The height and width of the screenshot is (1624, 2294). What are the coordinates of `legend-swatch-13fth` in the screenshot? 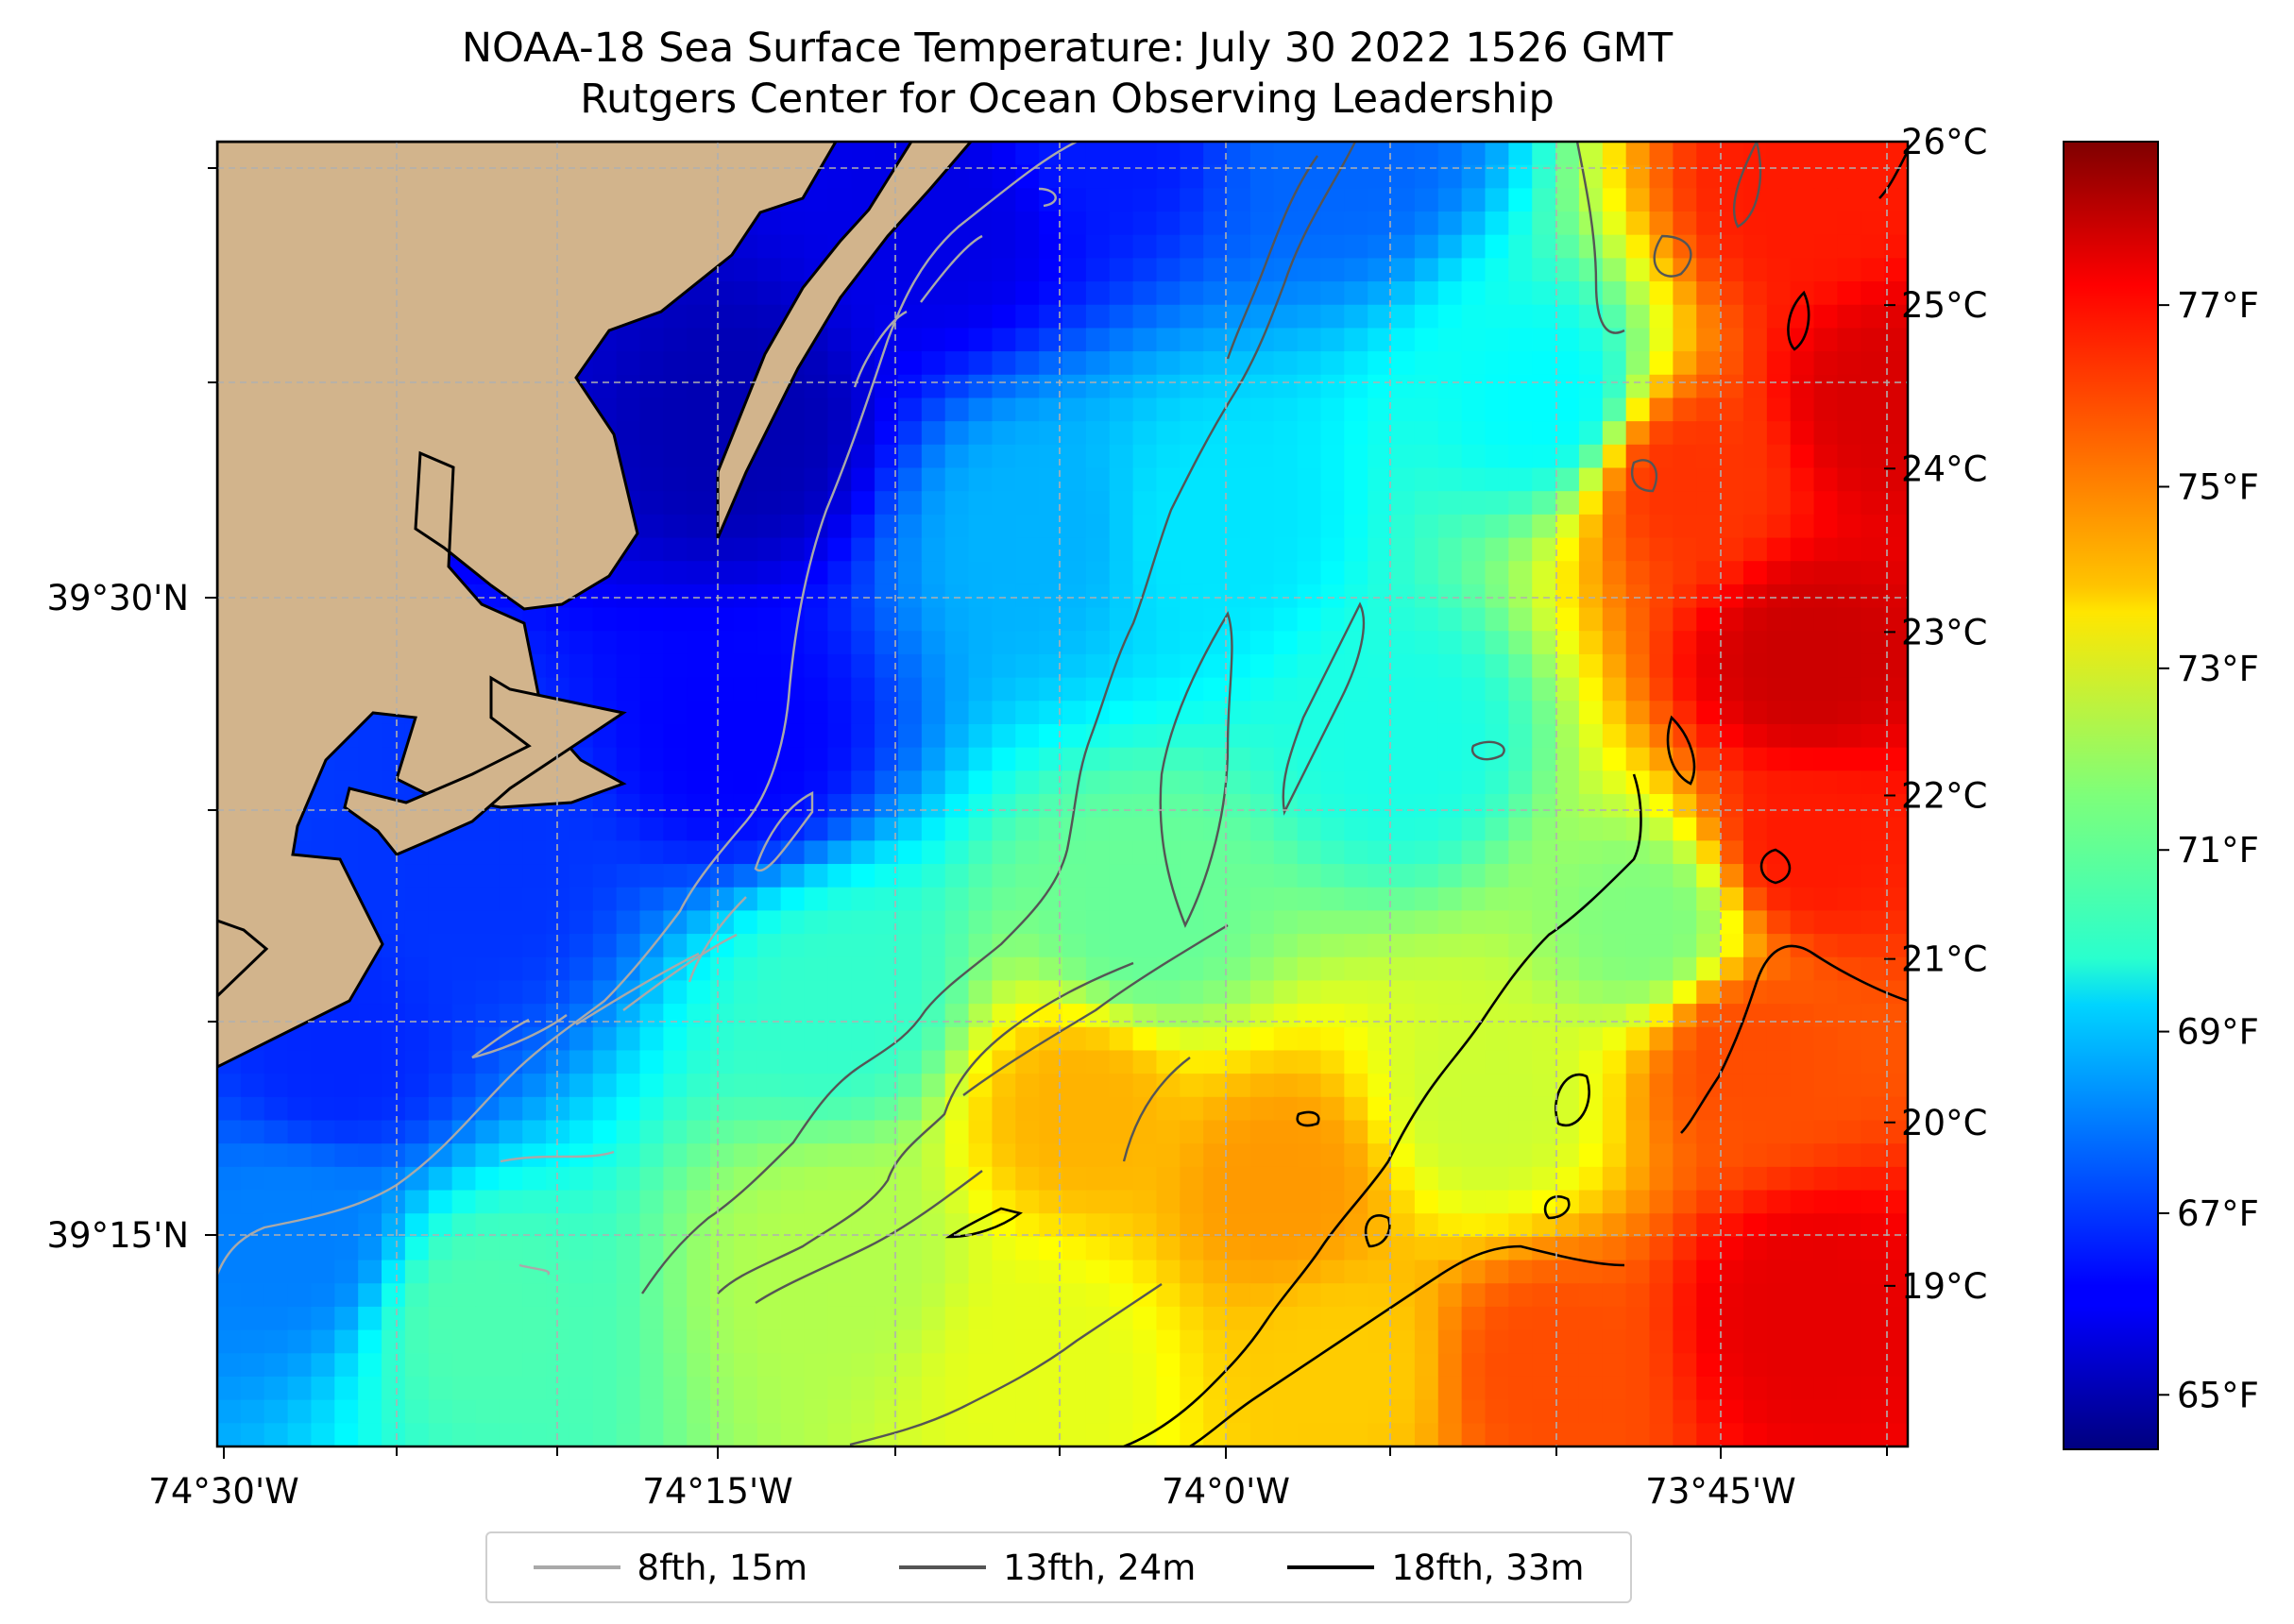 It's located at (943, 1567).